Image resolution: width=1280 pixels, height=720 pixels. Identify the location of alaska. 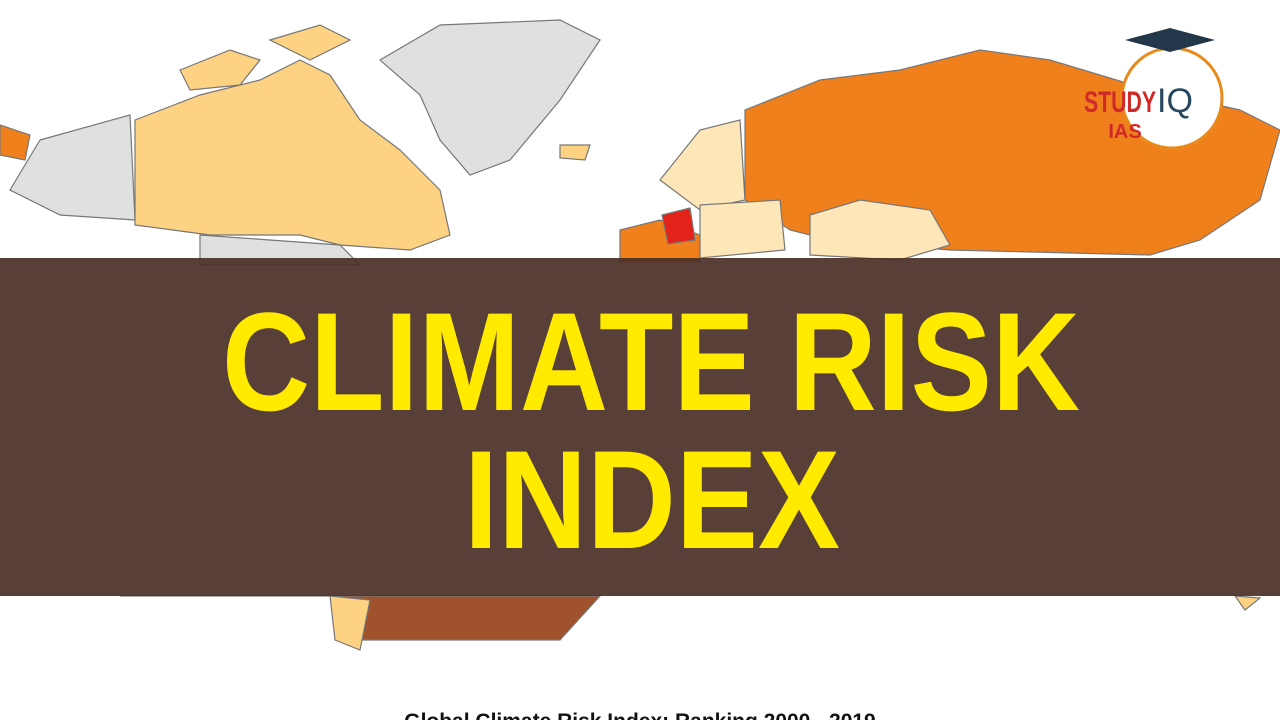
(72, 167).